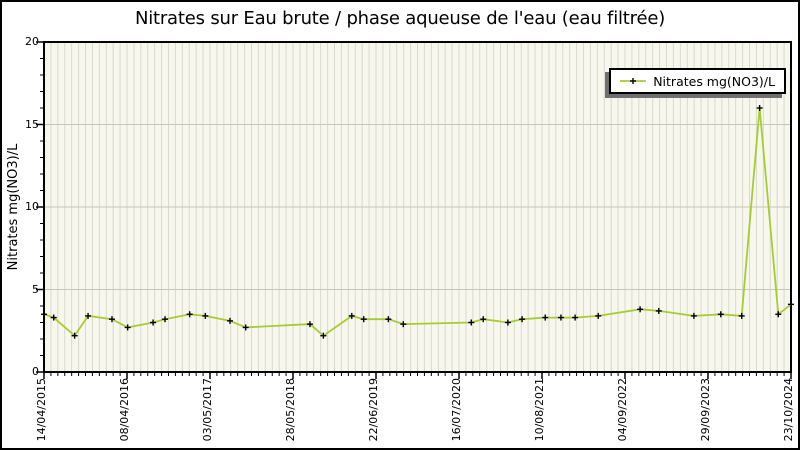 This screenshot has width=800, height=450. What do you see at coordinates (539, 410) in the screenshot?
I see `x-tick-label: 10/08/2021` at bounding box center [539, 410].